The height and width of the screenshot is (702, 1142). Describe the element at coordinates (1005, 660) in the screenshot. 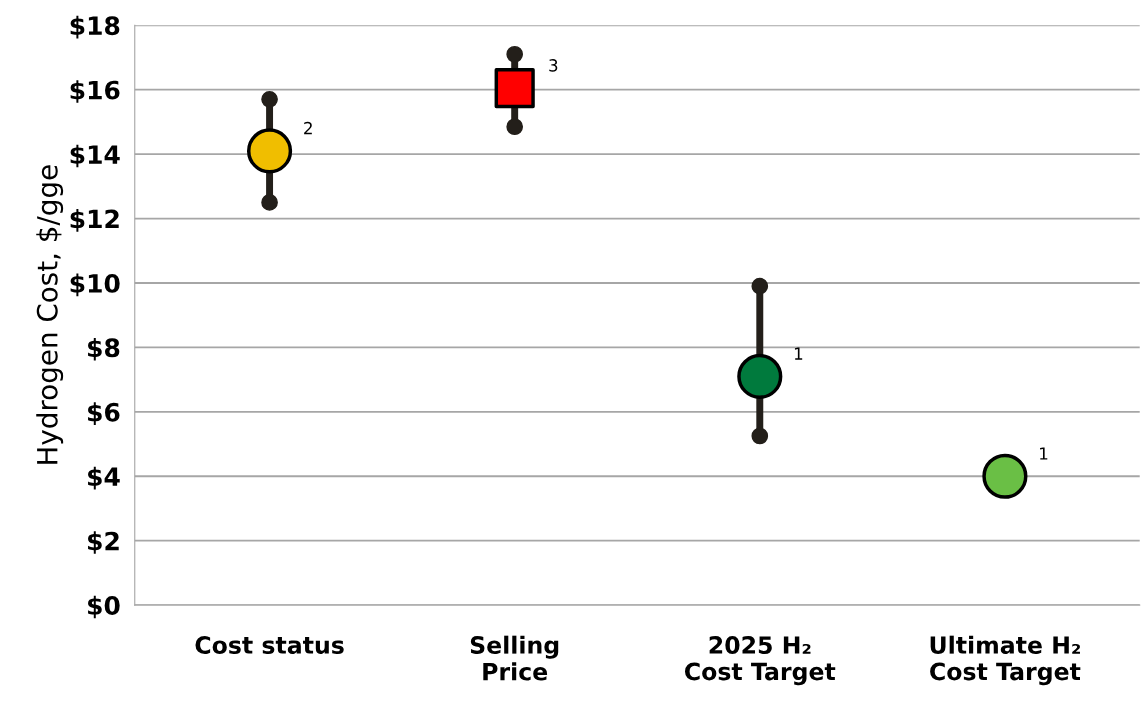

I see `x-tick-label: Ultimate H₂ Cost Target` at that location.